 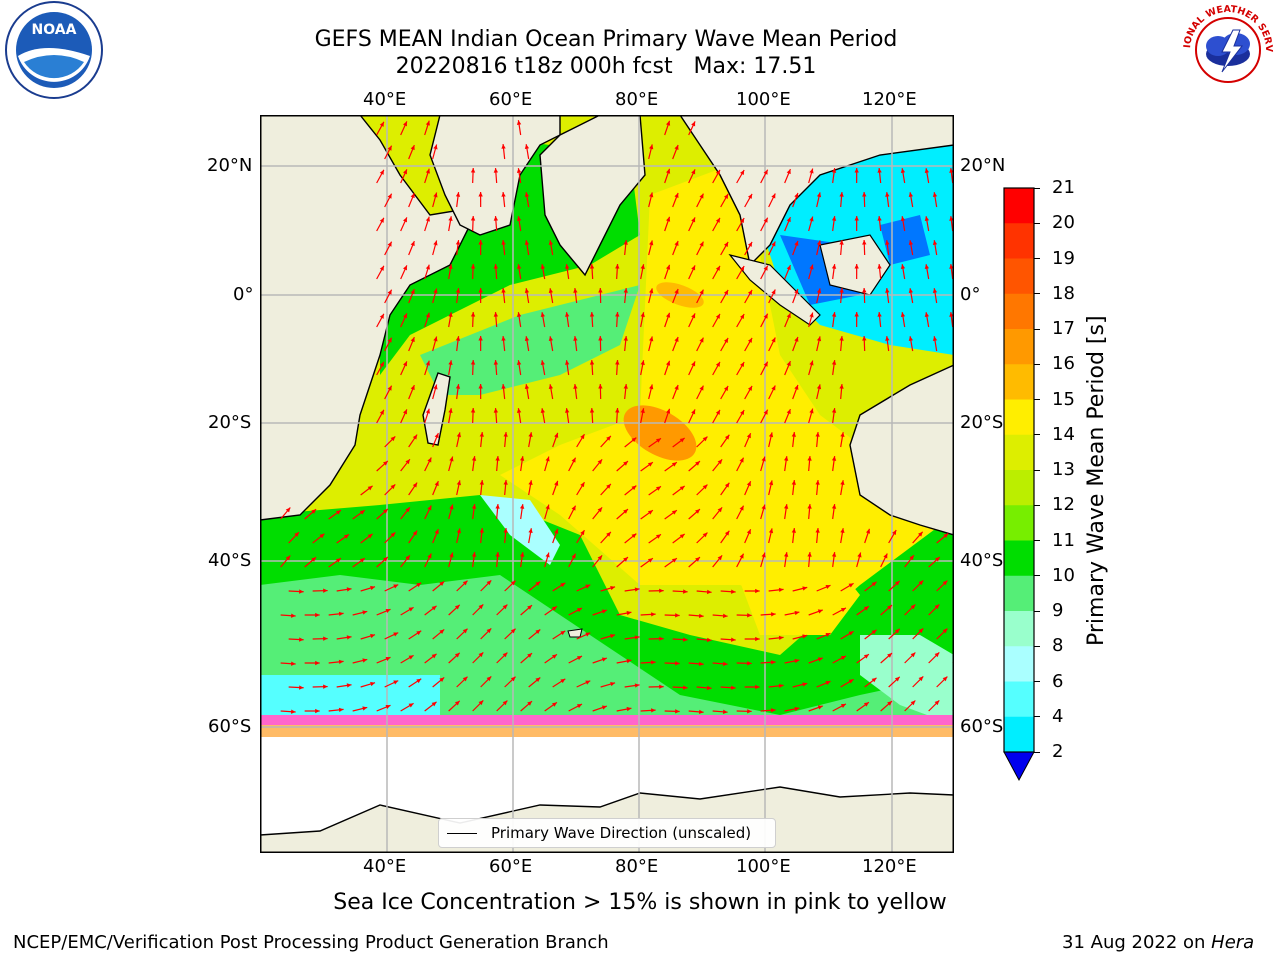 I want to click on legend-label: Primary Wave Direction (unscaled), so click(x=621, y=833).